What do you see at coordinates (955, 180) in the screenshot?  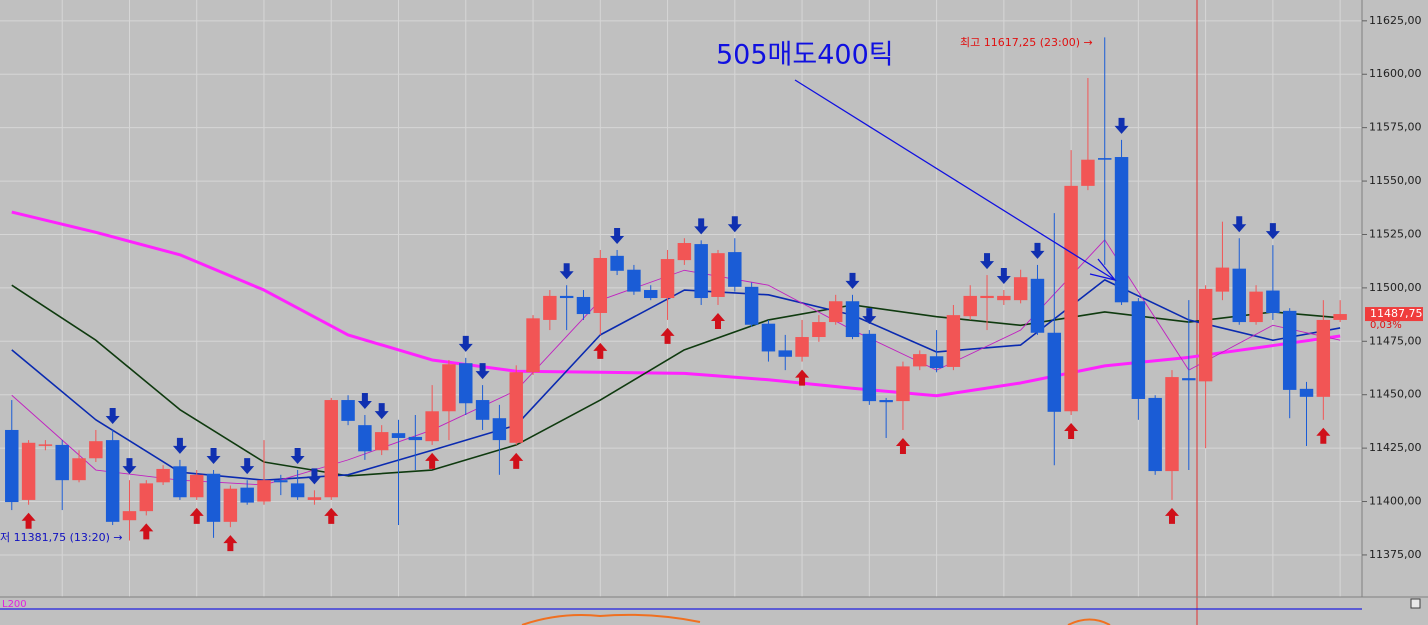 I see `annotation-arrow` at bounding box center [955, 180].